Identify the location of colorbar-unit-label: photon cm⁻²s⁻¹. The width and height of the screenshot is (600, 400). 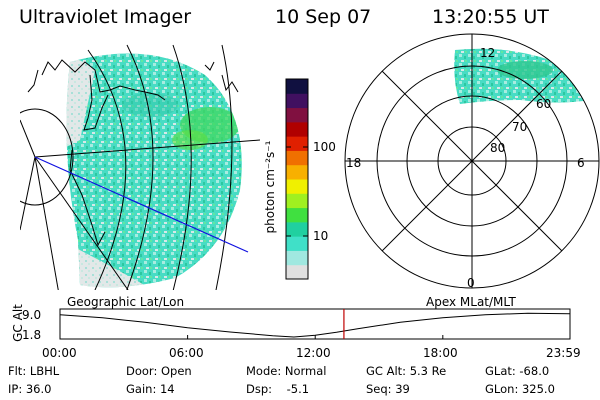
(270, 187).